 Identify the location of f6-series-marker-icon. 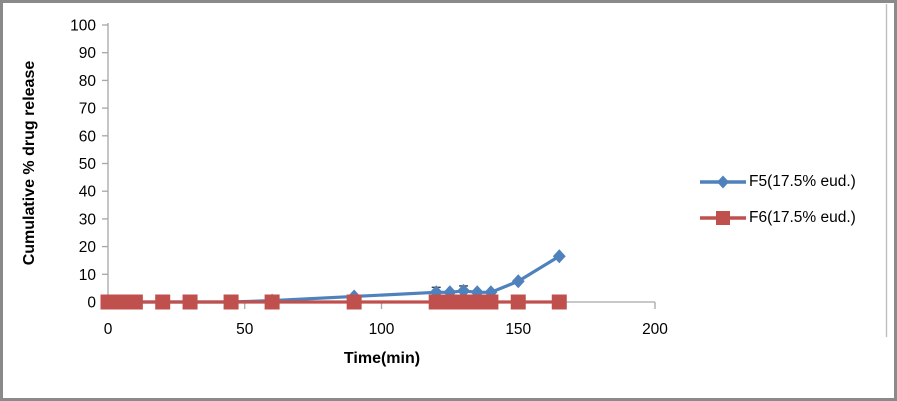
(723, 218).